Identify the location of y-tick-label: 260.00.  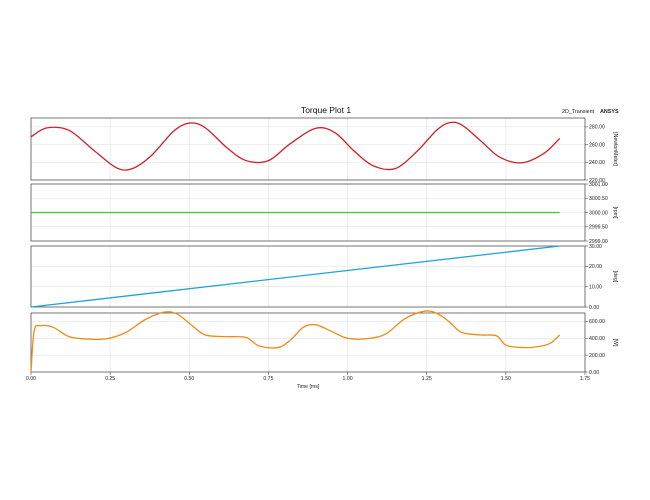
(597, 145).